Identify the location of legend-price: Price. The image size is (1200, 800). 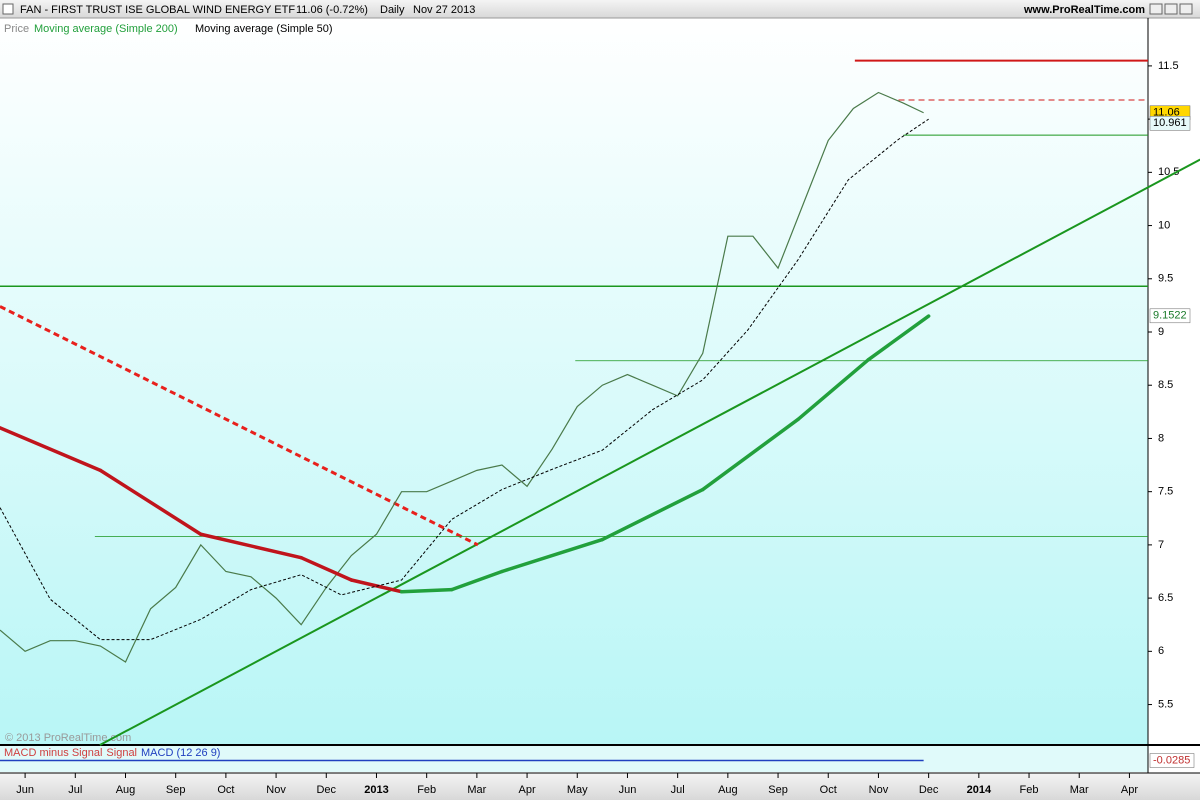
(16, 29).